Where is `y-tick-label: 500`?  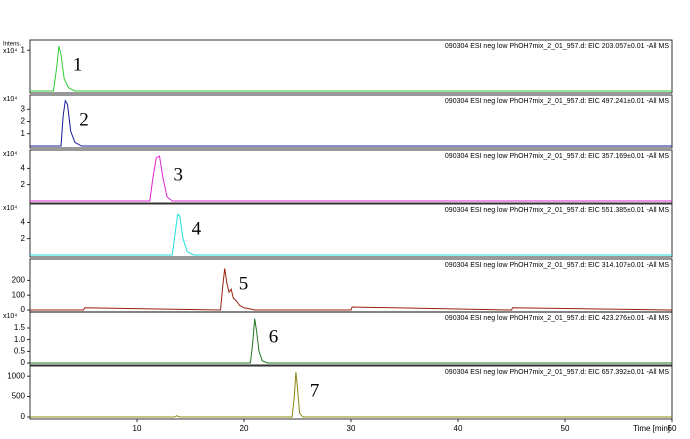
y-tick-label: 500 is located at coordinates (19, 396).